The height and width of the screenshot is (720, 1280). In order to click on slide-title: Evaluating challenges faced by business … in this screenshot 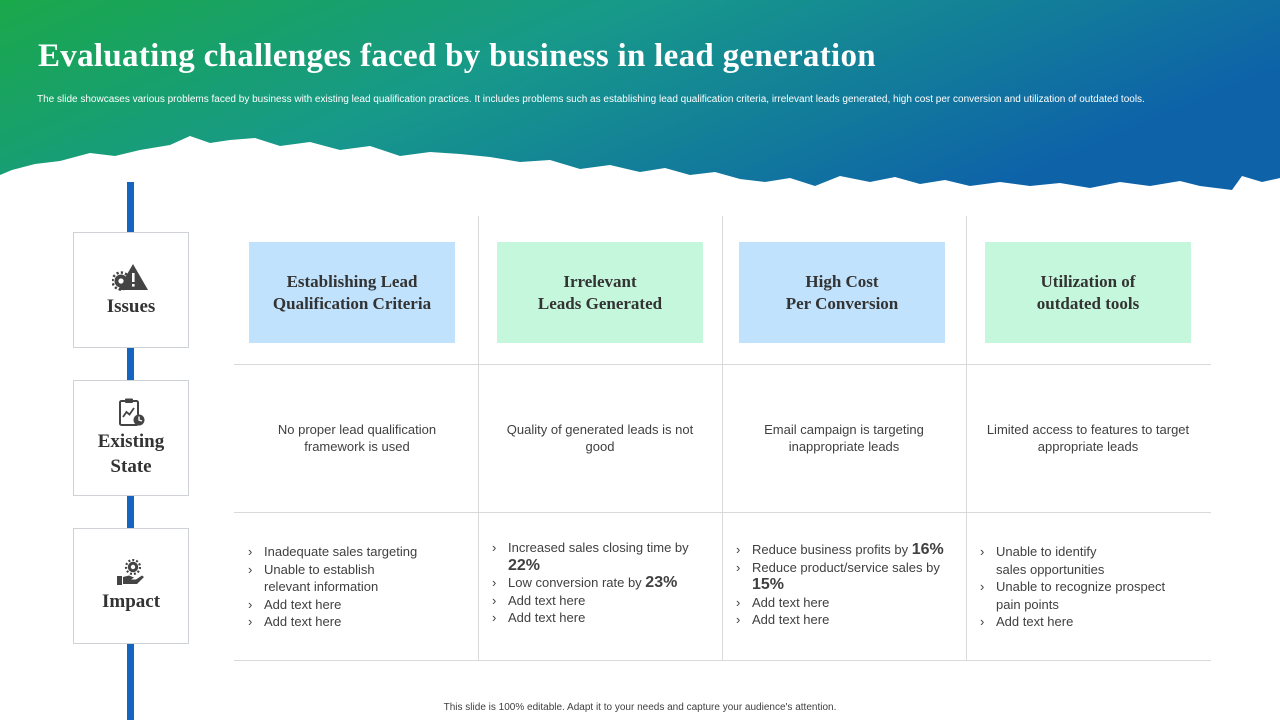, I will do `click(457, 56)`.